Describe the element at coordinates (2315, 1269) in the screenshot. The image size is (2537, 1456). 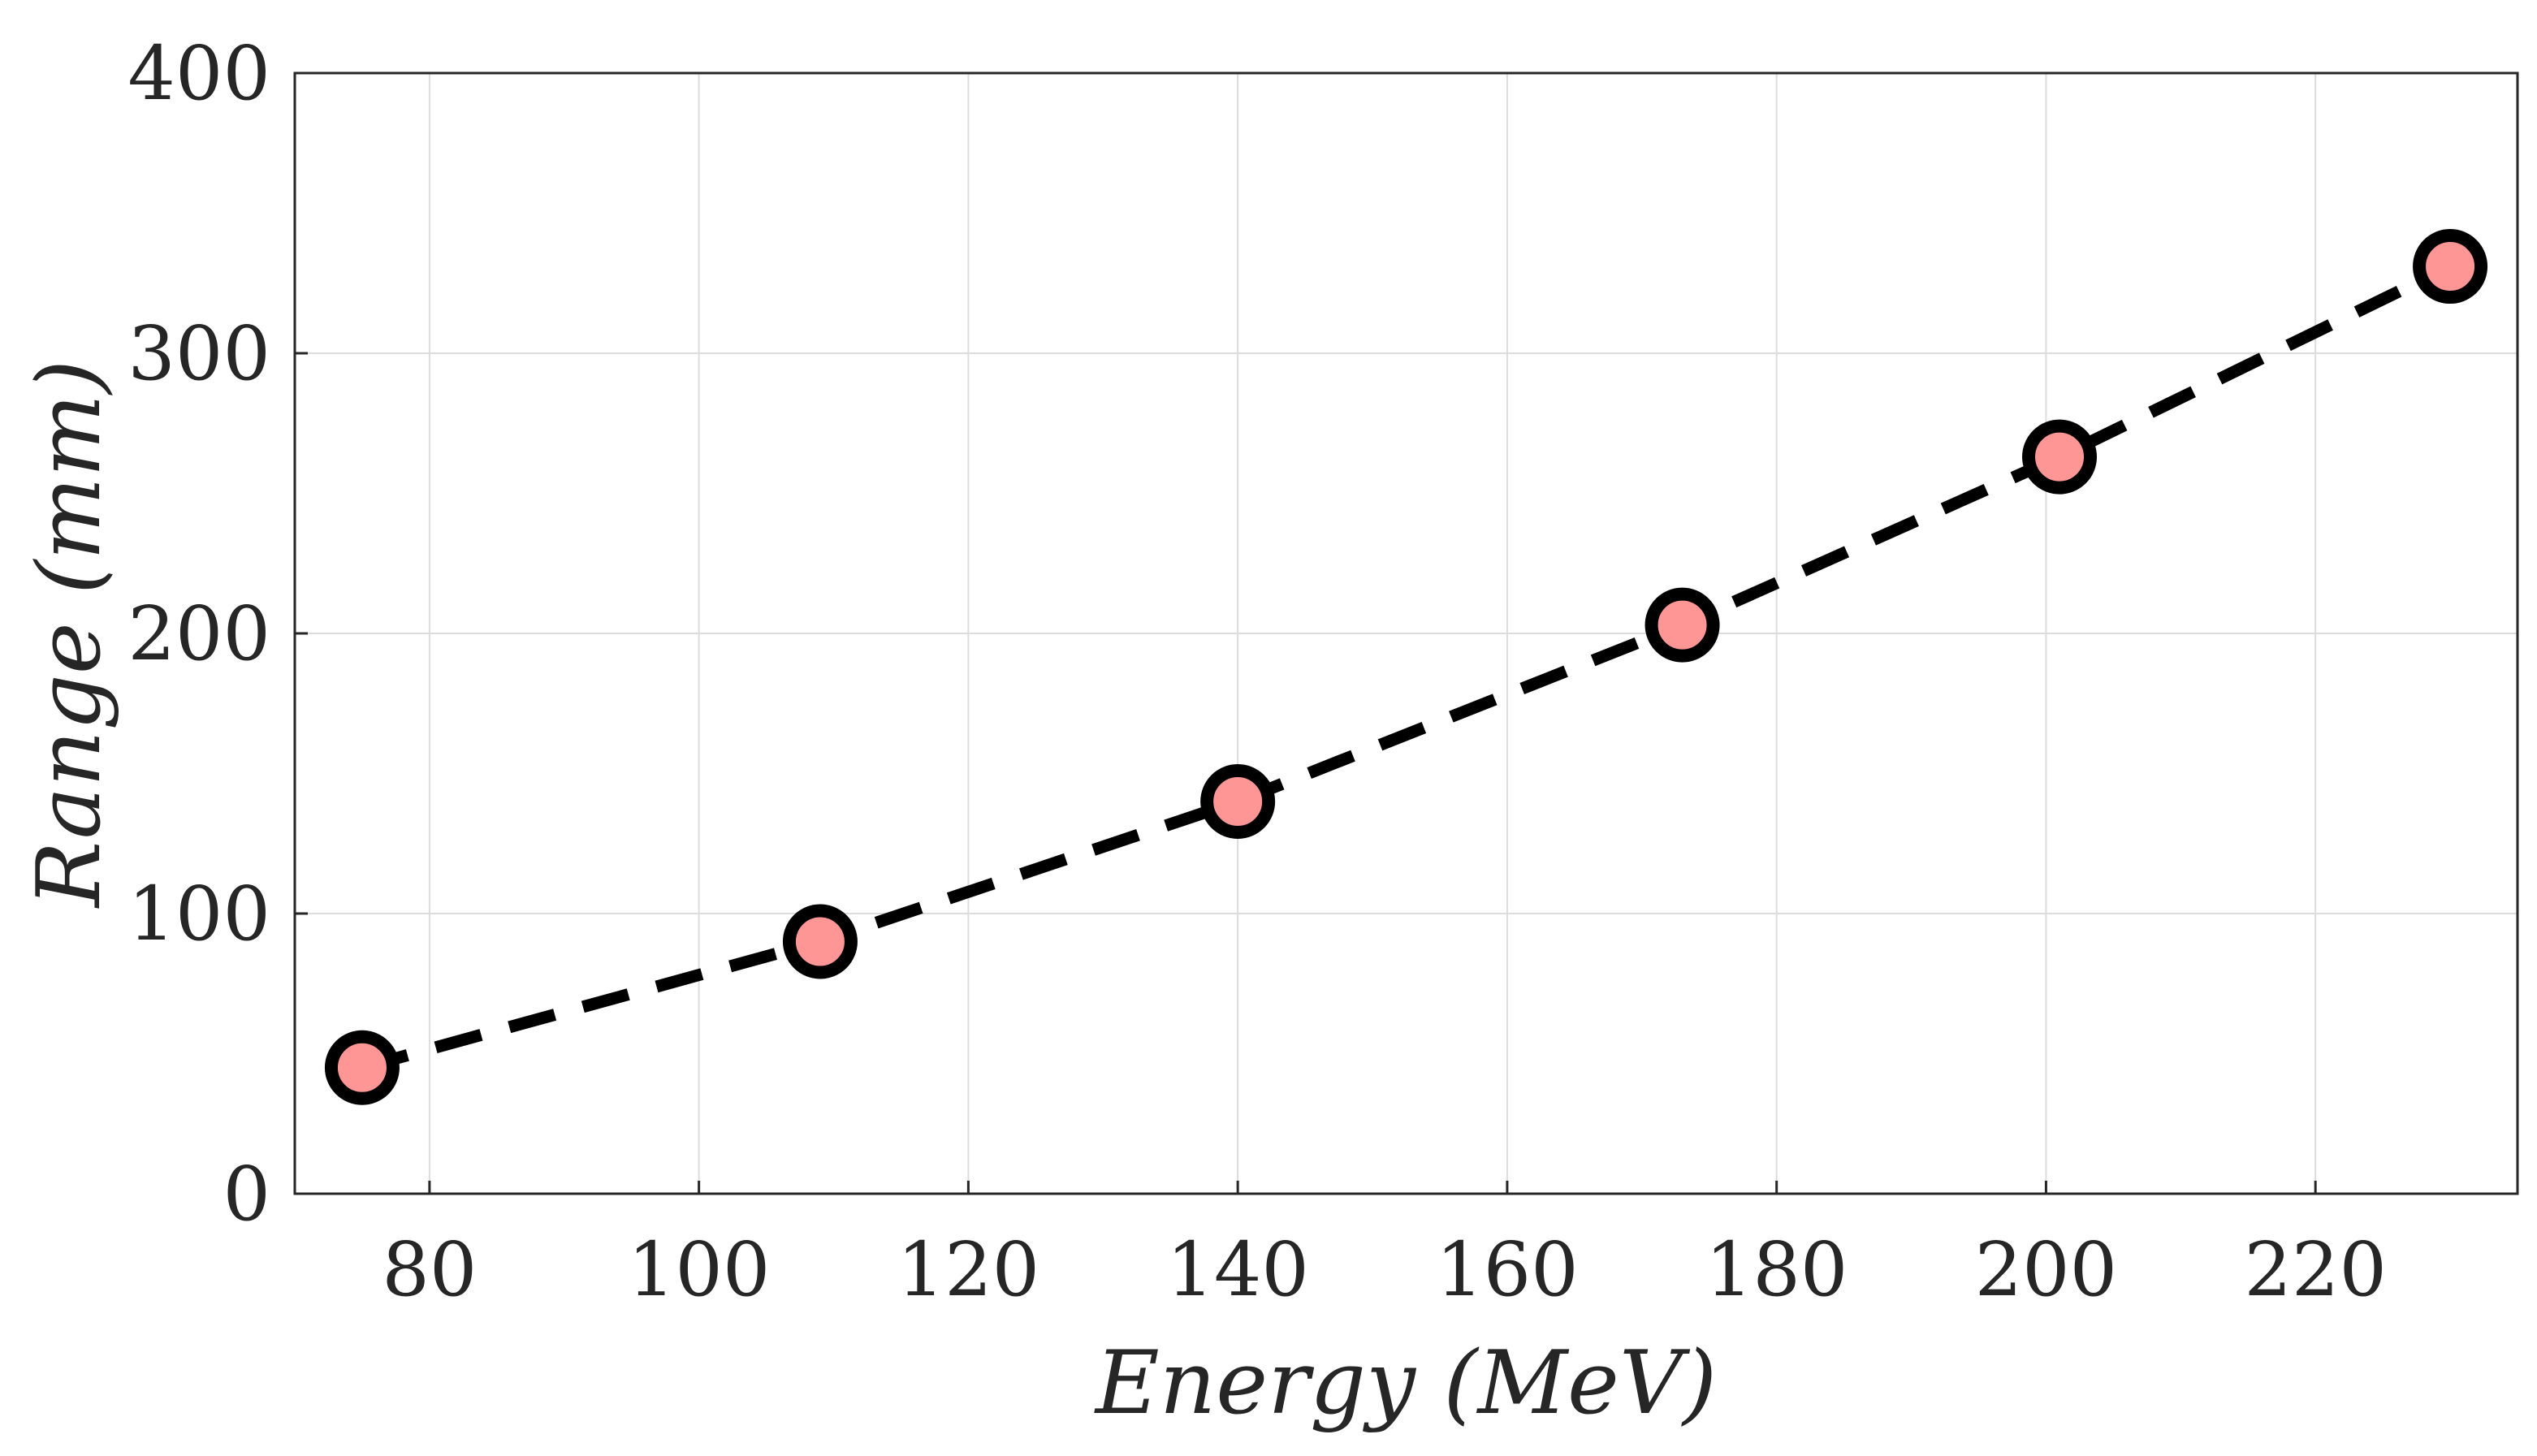
I see `x-tick-label: 220` at that location.